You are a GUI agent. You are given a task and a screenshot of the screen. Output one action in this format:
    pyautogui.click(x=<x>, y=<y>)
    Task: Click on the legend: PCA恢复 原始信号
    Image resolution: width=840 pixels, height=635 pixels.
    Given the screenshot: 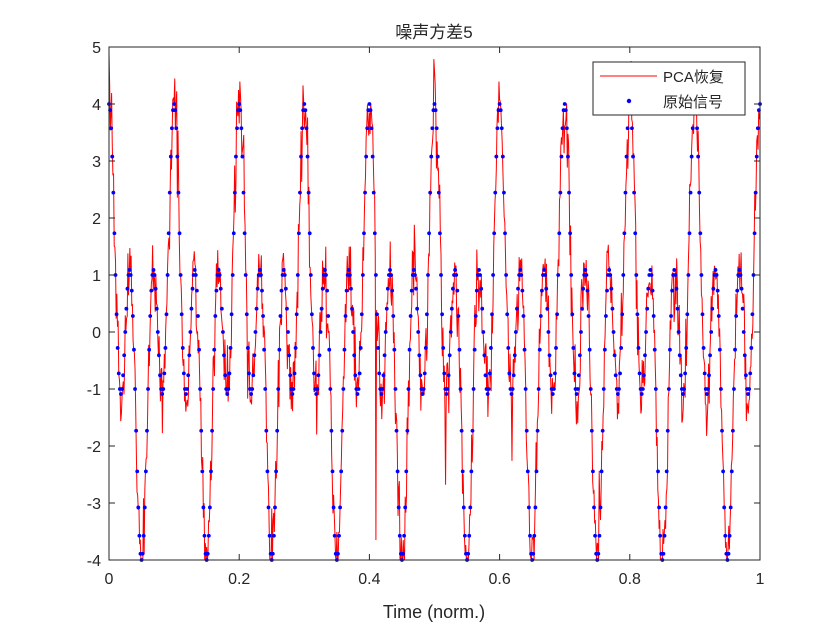 What is the action you would take?
    pyautogui.click(x=669, y=88)
    